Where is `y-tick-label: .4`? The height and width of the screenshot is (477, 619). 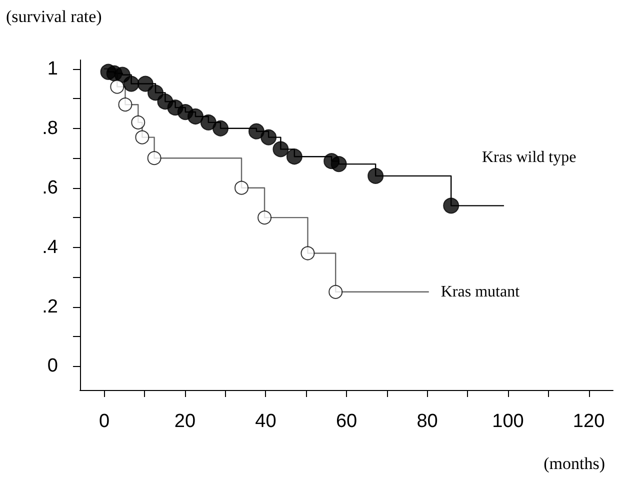 y-tick-label: .4 is located at coordinates (50, 247).